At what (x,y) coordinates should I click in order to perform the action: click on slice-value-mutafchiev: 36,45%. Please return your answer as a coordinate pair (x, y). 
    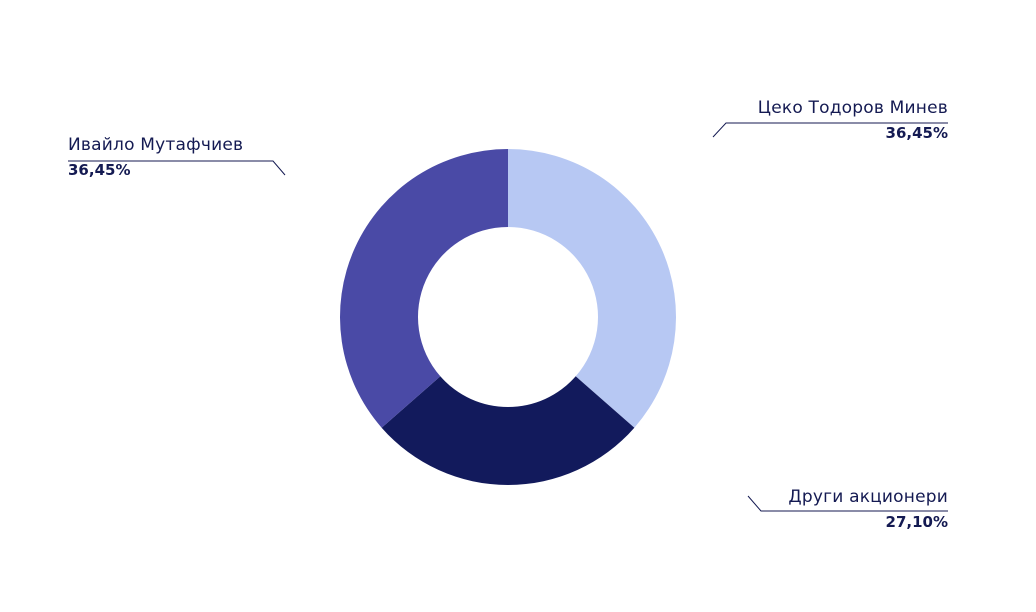
    Looking at the image, I should click on (99, 170).